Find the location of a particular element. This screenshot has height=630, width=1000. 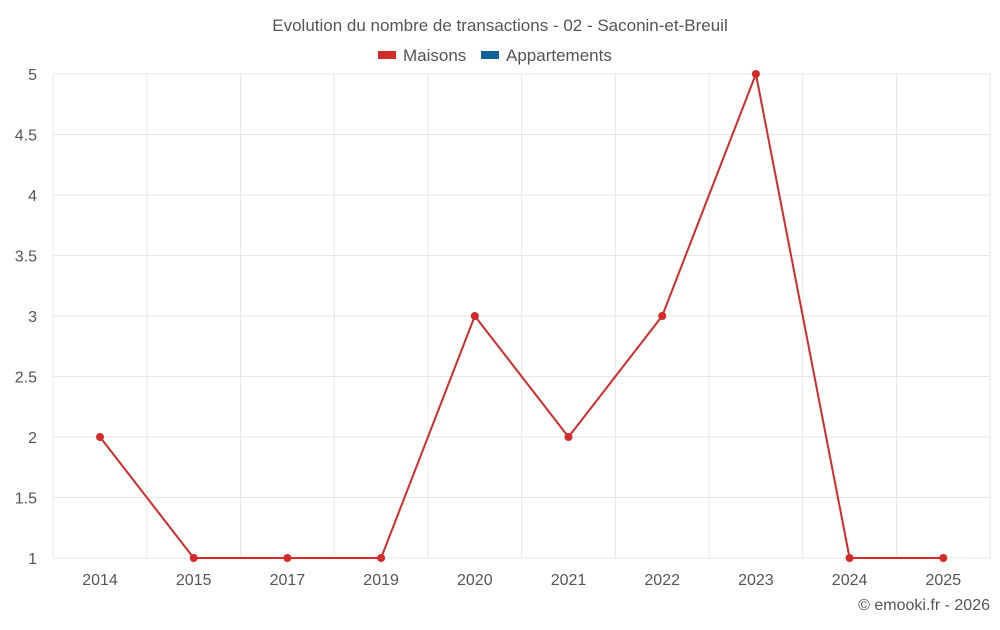

x-tick-label: 2025 is located at coordinates (944, 580).